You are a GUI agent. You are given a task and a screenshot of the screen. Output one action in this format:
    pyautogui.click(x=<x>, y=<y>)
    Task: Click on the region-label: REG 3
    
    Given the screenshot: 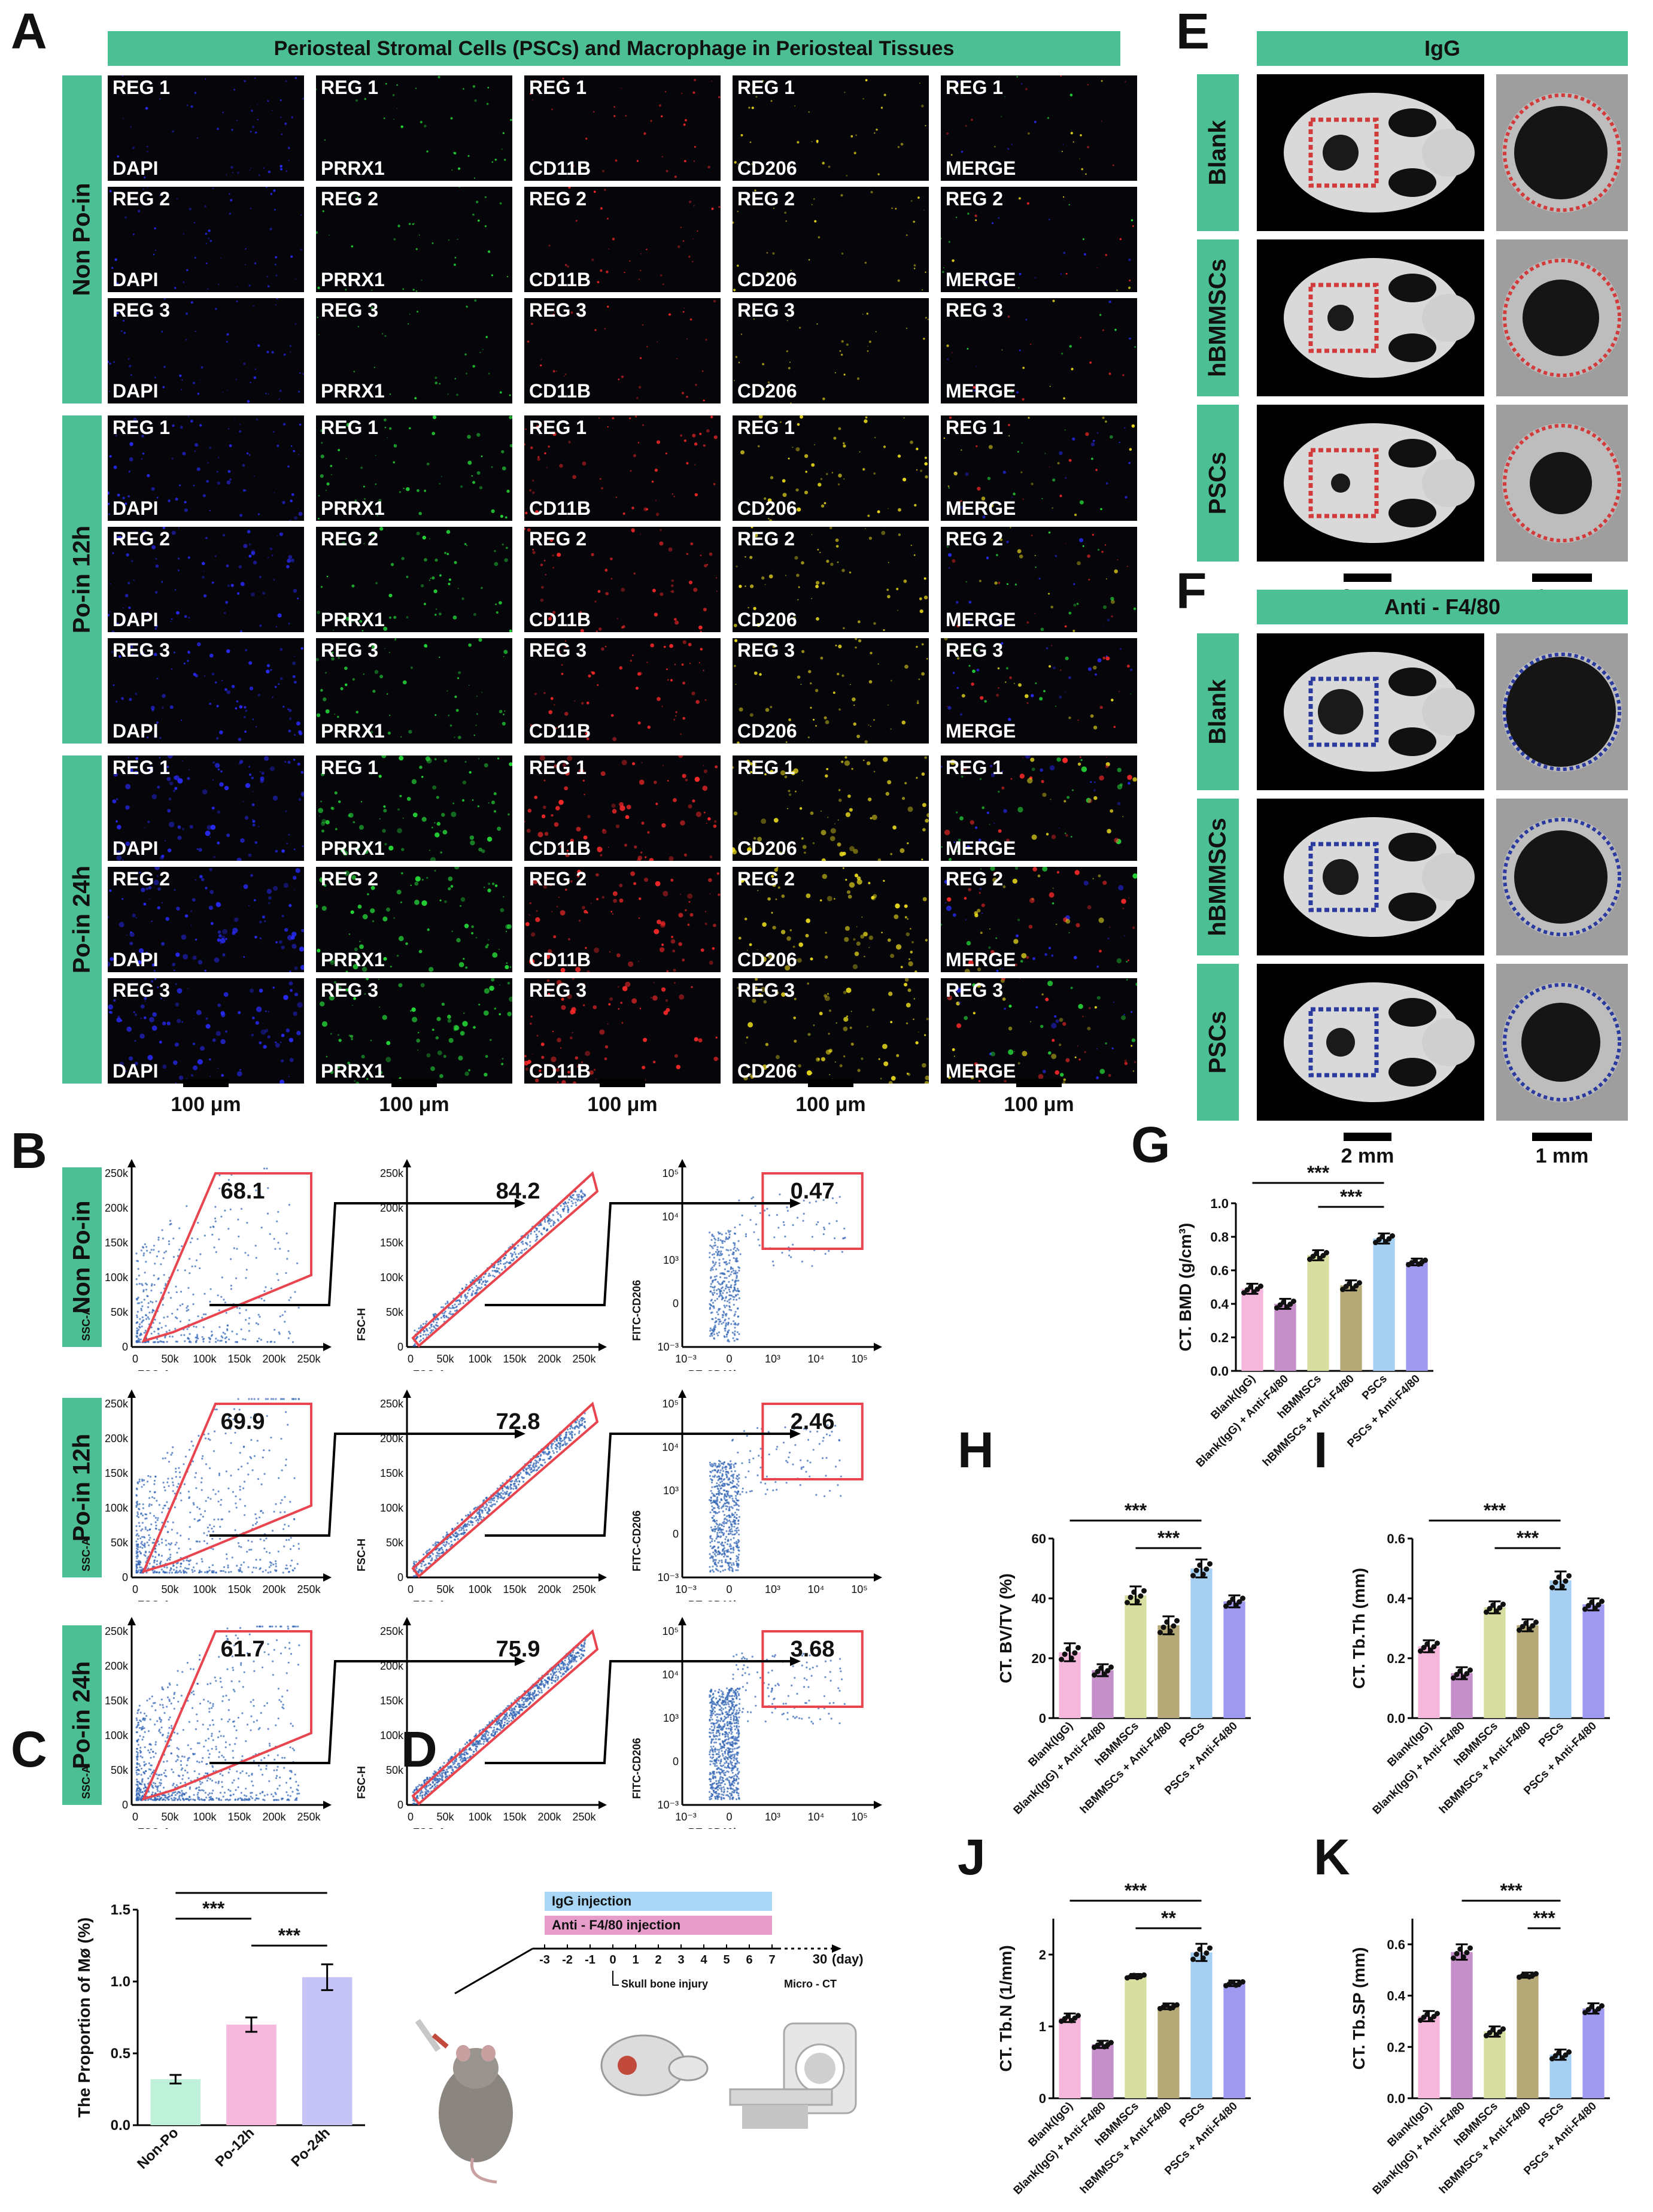 What is the action you would take?
    pyautogui.click(x=766, y=310)
    